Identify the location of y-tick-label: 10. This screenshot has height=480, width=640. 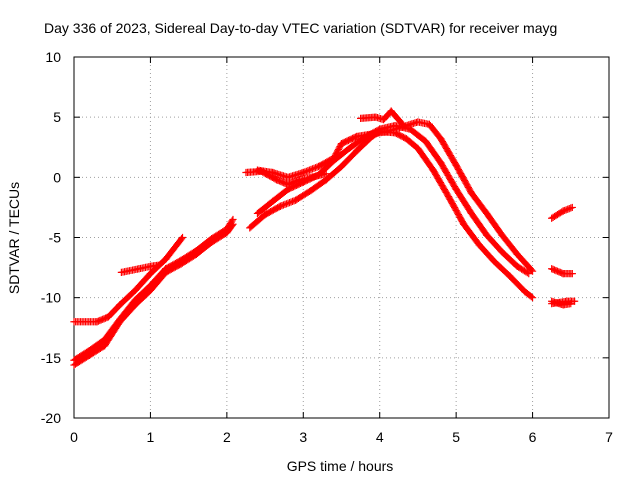
(53, 57).